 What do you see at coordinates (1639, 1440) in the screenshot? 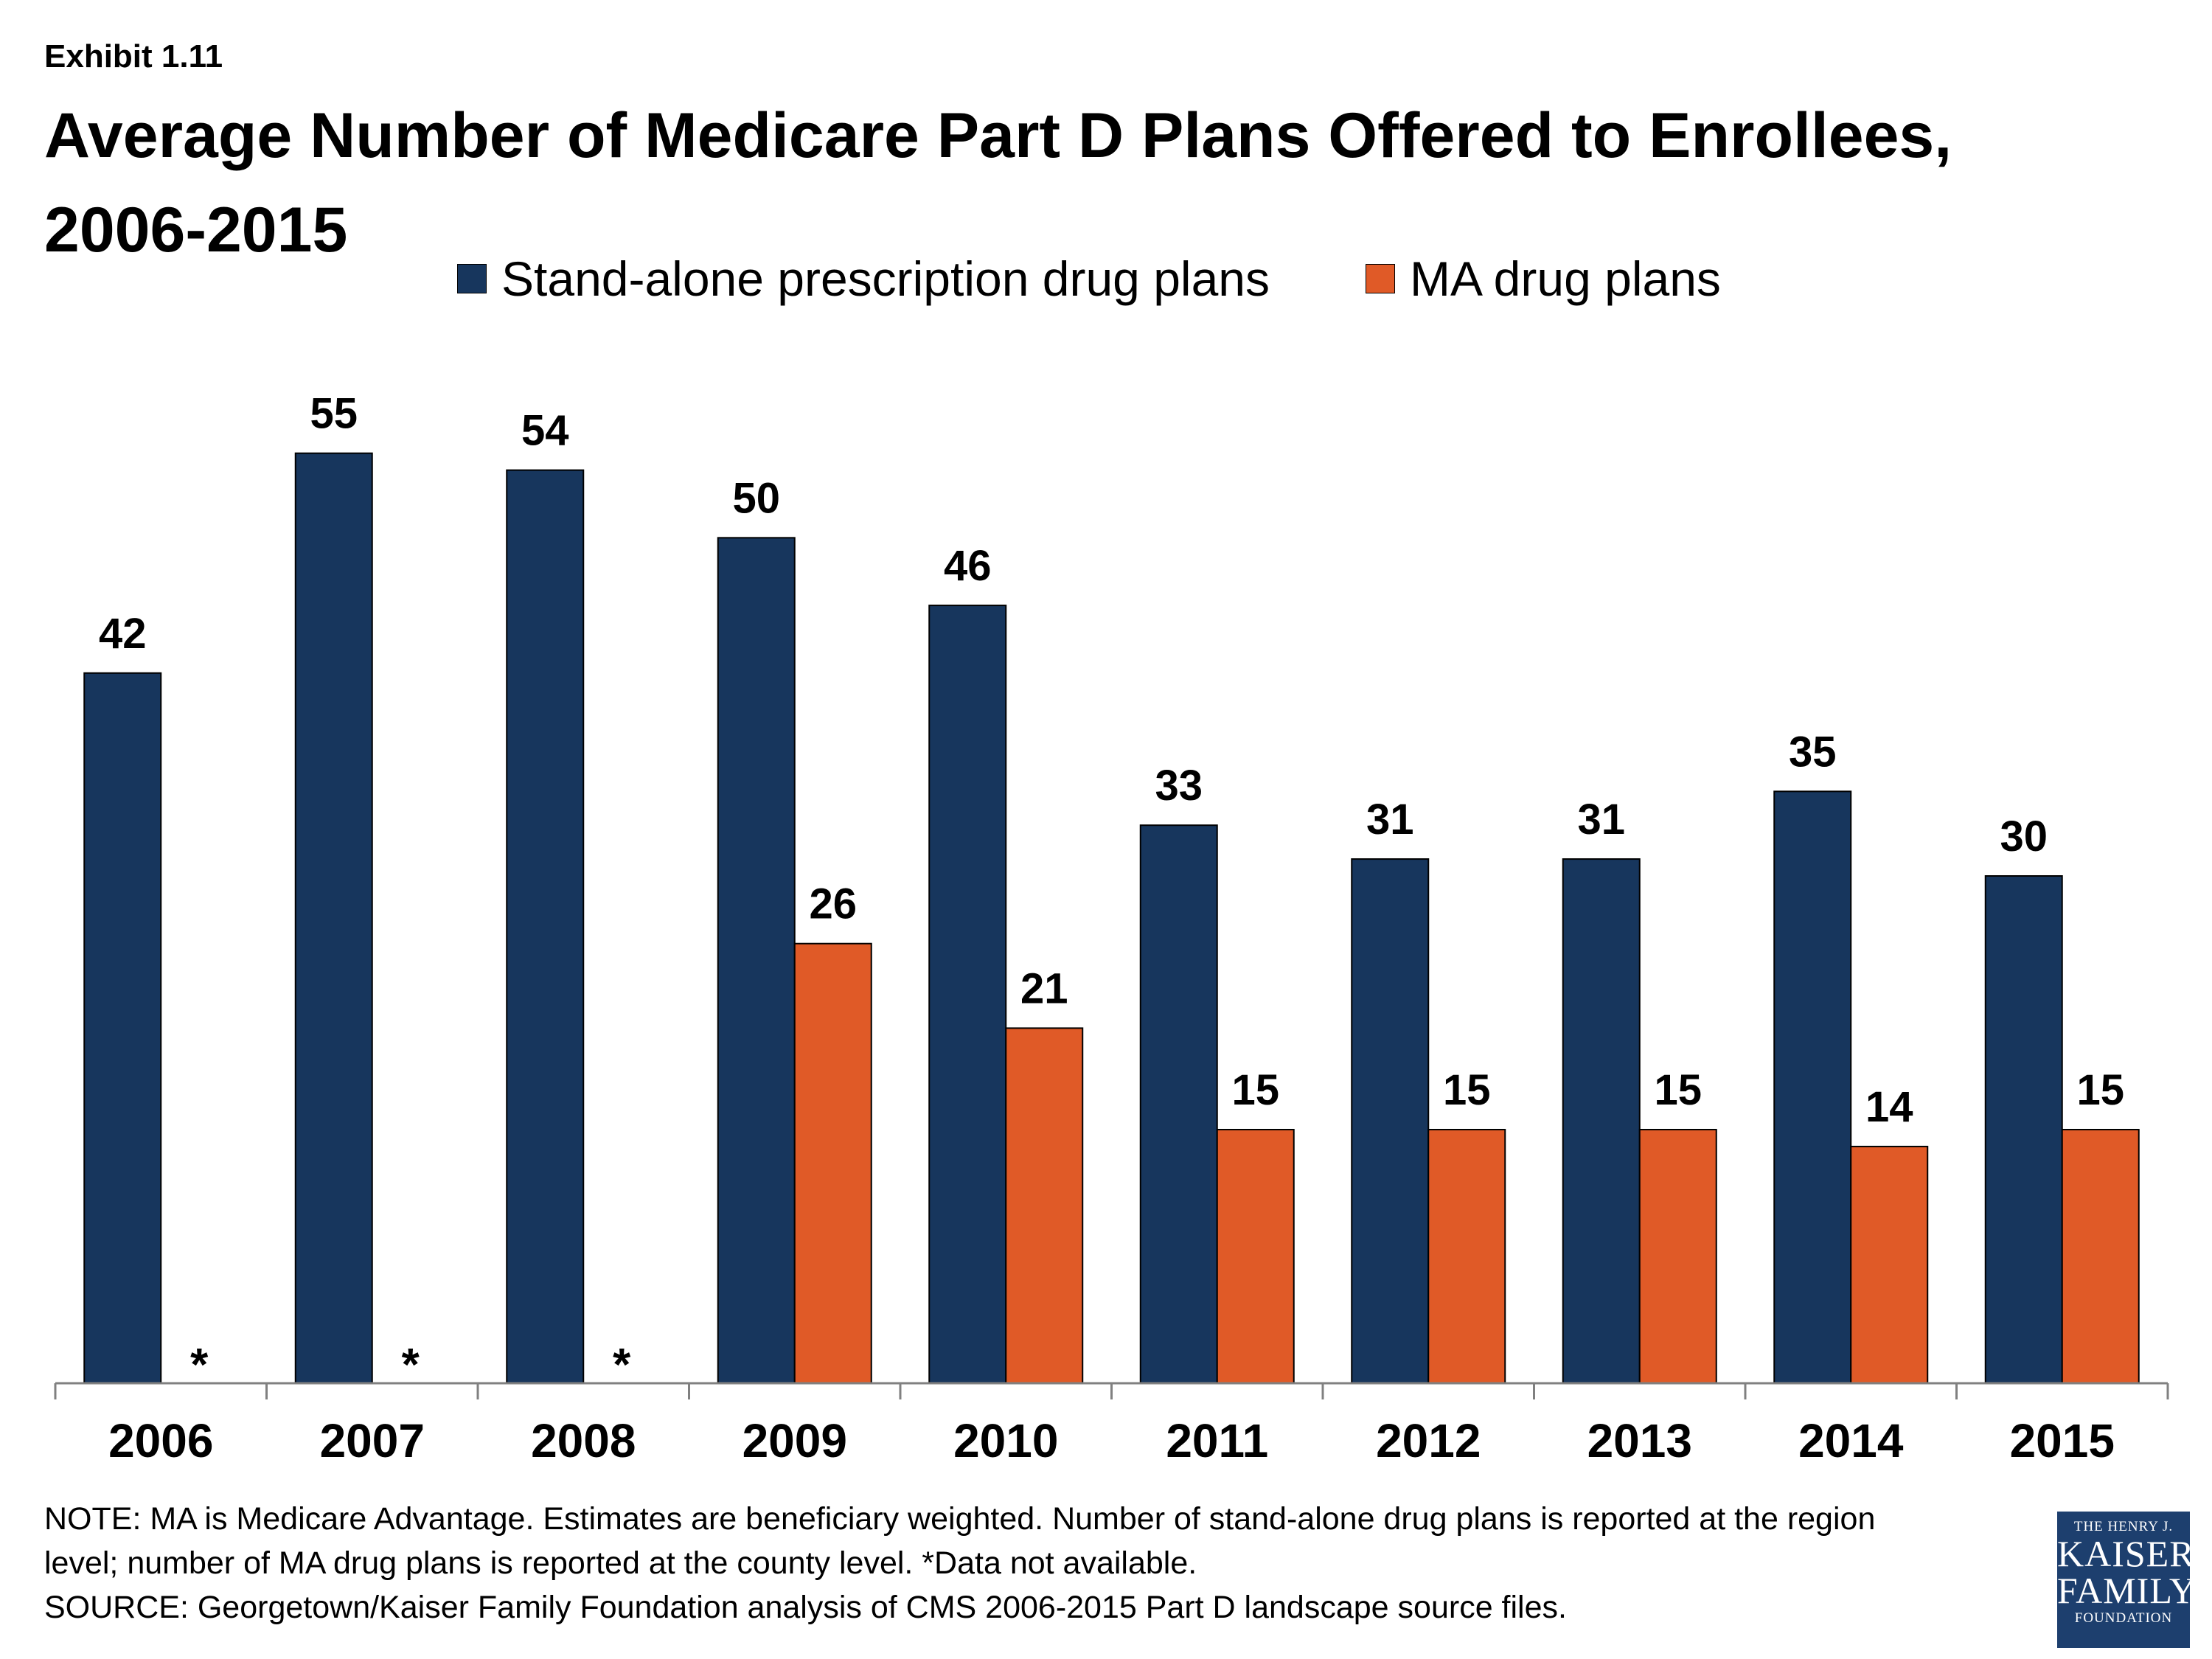
I see `x-tick-label: 2013` at bounding box center [1639, 1440].